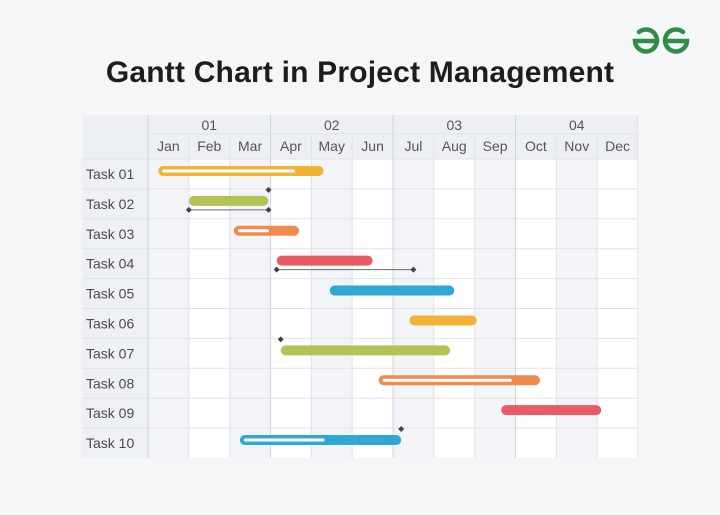  What do you see at coordinates (110, 294) in the screenshot?
I see `task-label: Task 05` at bounding box center [110, 294].